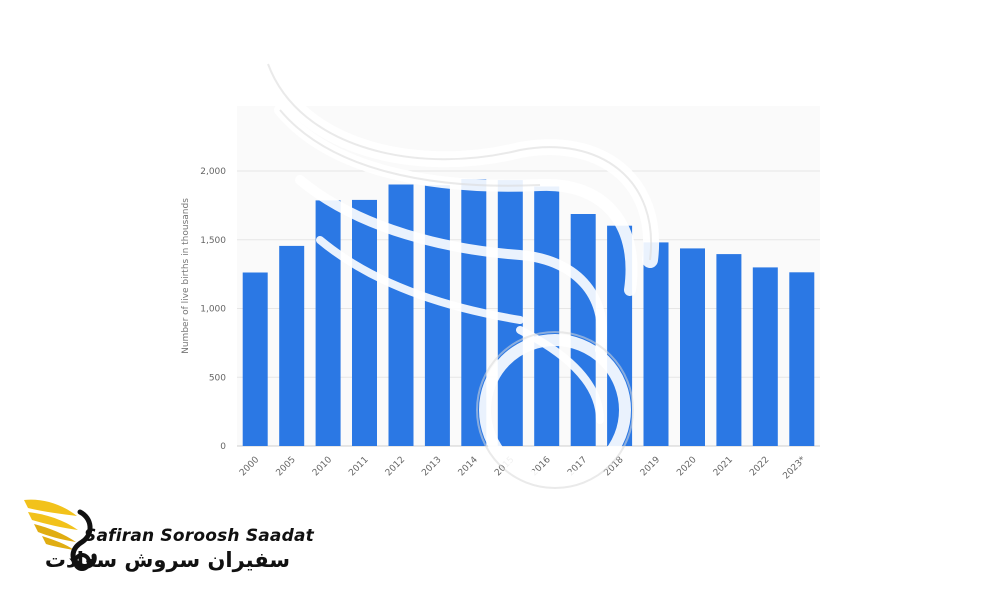 Image resolution: width=1000 pixels, height=600 pixels. I want to click on company-logo: Safiran Soroosh Saadat سفیران سروش سعادت, so click(168, 538).